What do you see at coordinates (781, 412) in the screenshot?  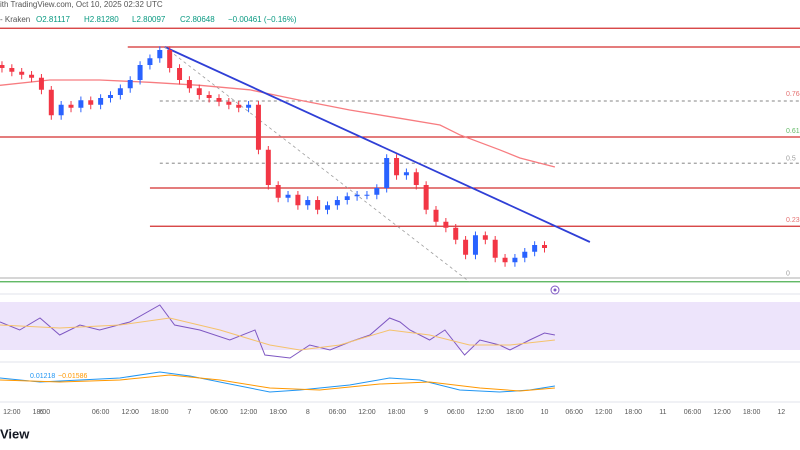 I see `x-tick-label: 12` at bounding box center [781, 412].